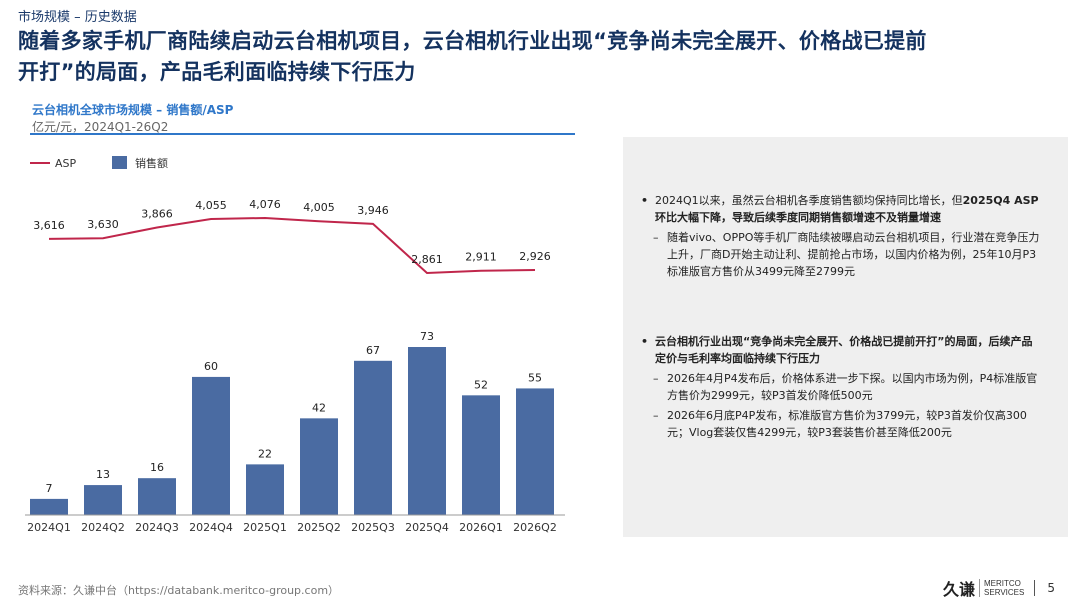 This screenshot has width=1080, height=608. Describe the element at coordinates (481, 257) in the screenshot. I see `asp-label-2026Q1: 2,911` at that location.